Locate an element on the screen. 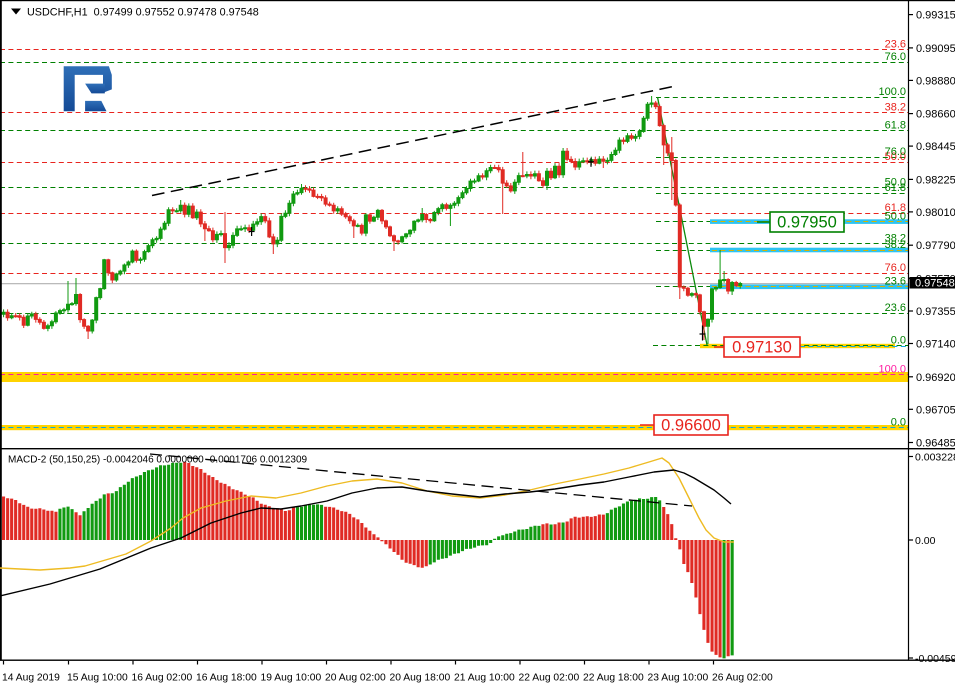  svg-text: 0.99095 is located at coordinates (935, 49).